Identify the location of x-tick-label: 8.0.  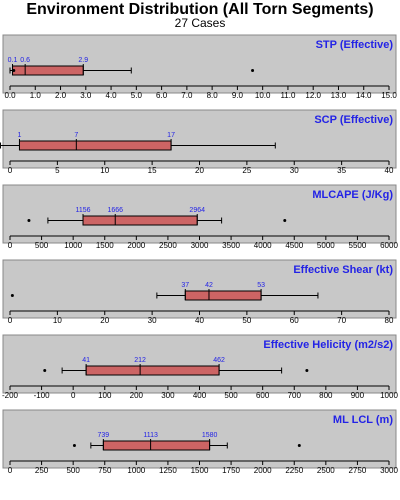
(213, 95).